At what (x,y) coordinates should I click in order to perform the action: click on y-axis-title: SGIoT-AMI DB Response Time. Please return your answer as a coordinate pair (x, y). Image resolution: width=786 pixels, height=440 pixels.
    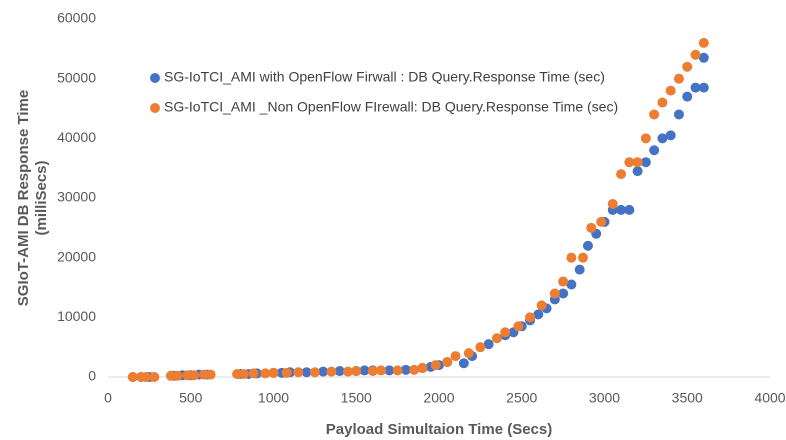
    Looking at the image, I should click on (23, 198).